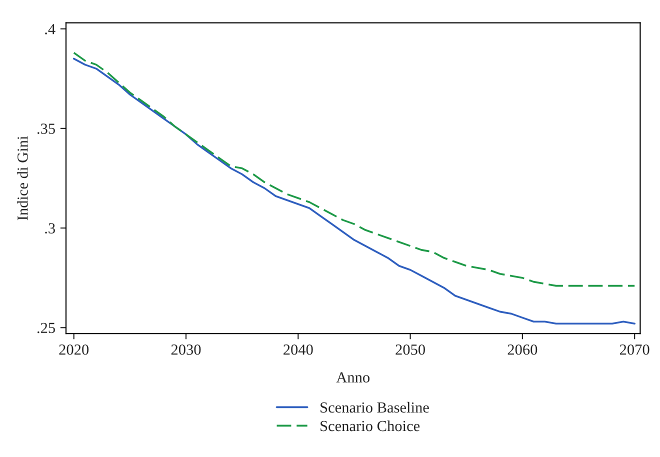  I want to click on x-tick-label: 2050, so click(410, 349).